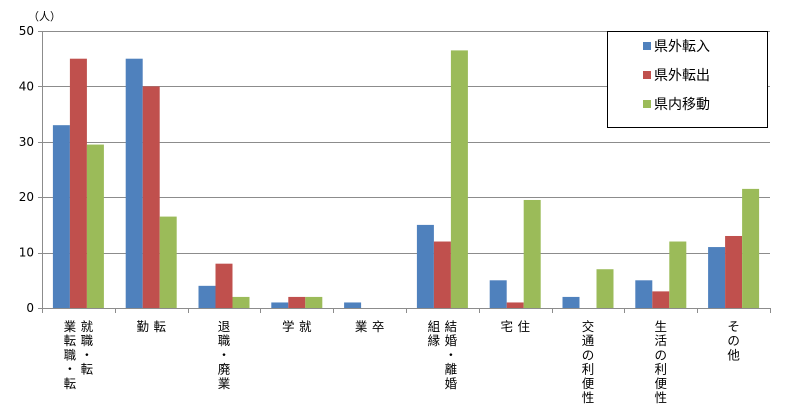 This screenshot has width=797, height=412. Describe the element at coordinates (26, 31) in the screenshot. I see `y-tick-label: 50` at that location.